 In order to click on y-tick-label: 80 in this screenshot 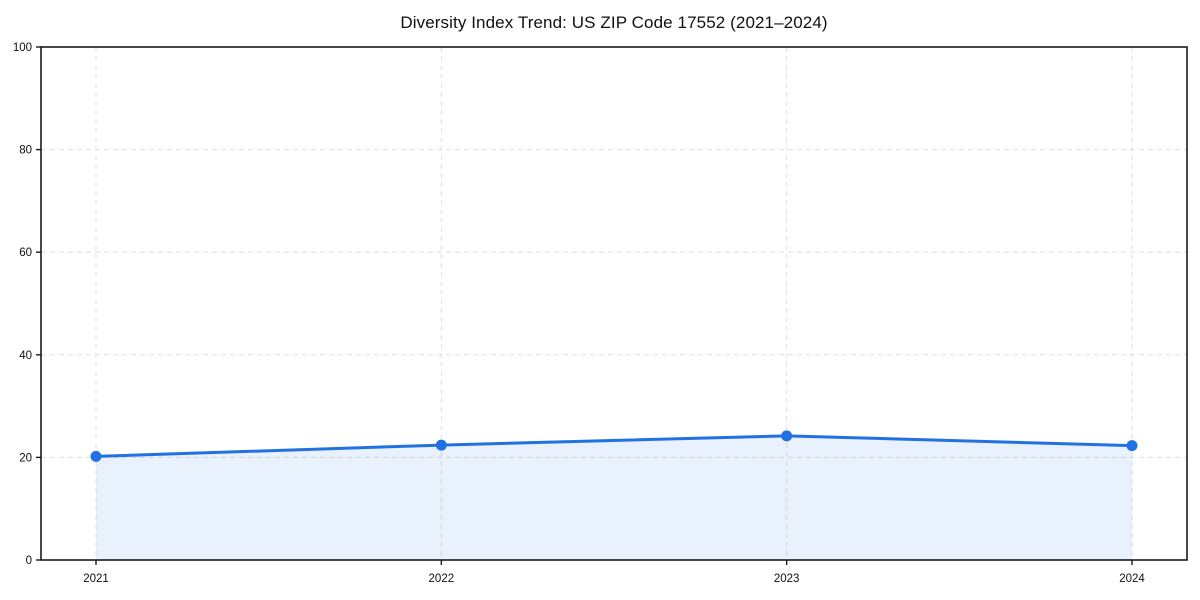, I will do `click(25, 151)`.